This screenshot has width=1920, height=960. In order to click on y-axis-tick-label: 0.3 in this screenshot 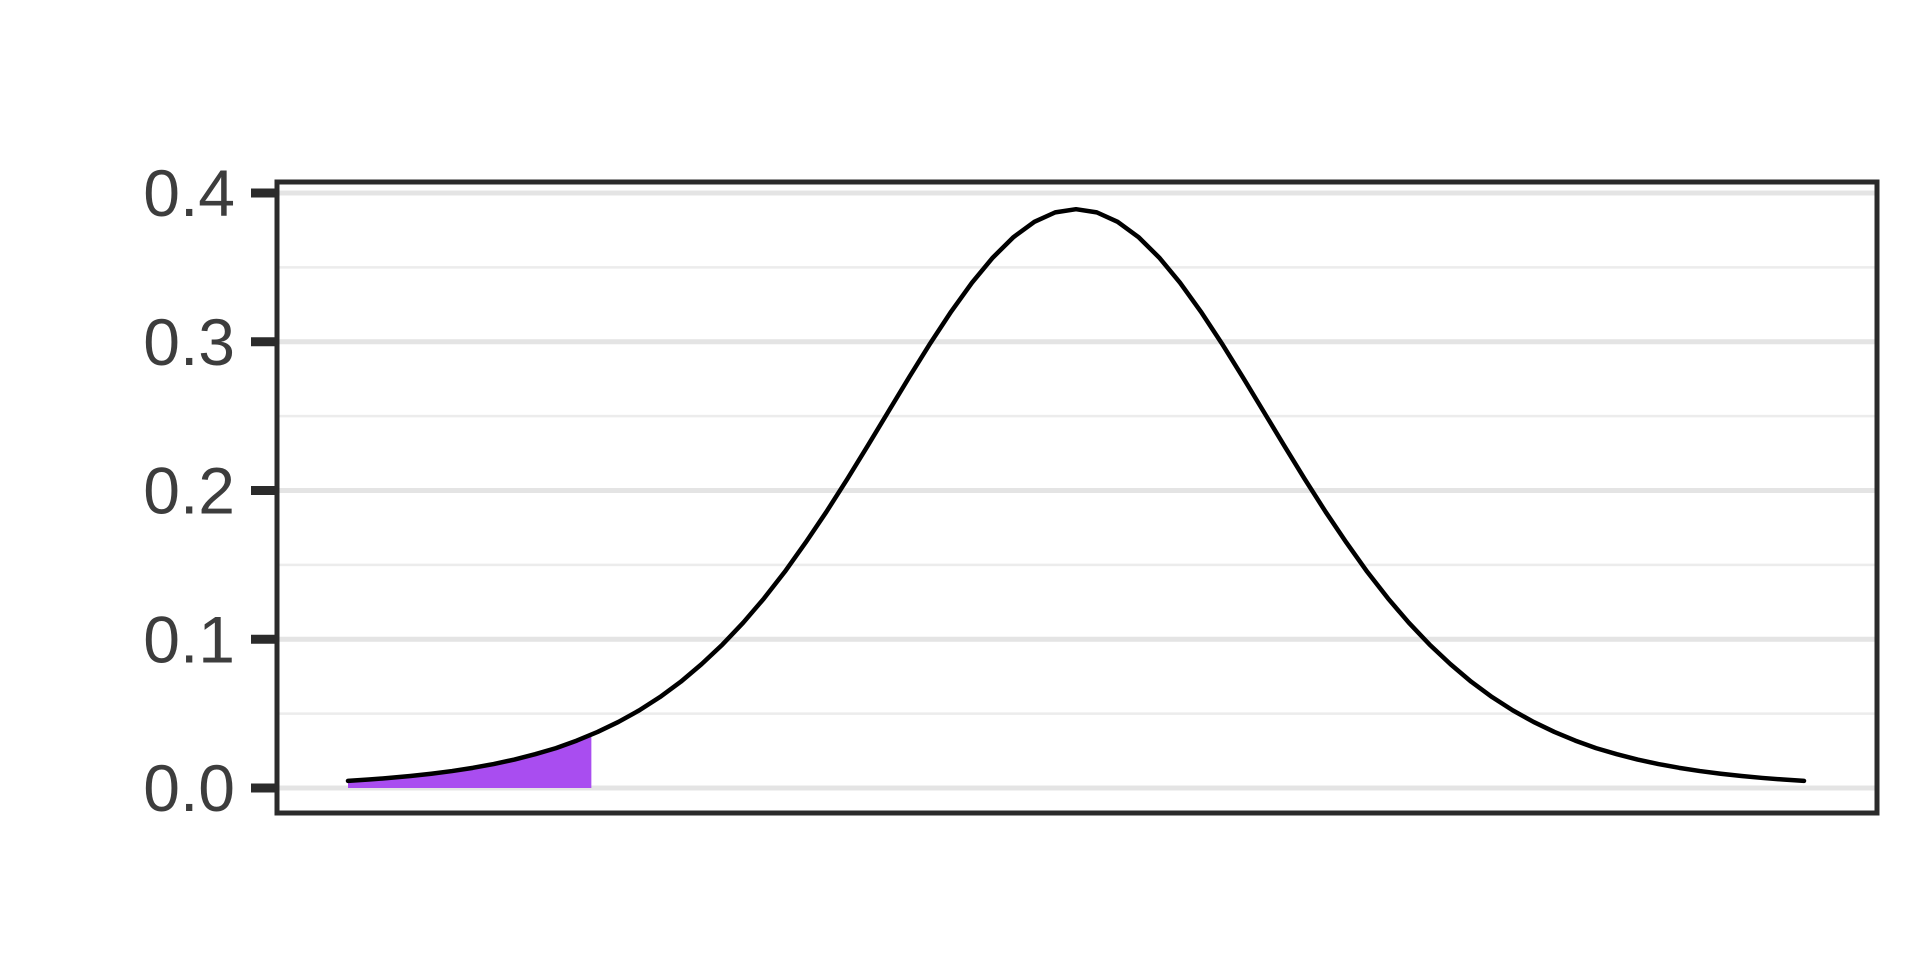, I will do `click(189, 342)`.